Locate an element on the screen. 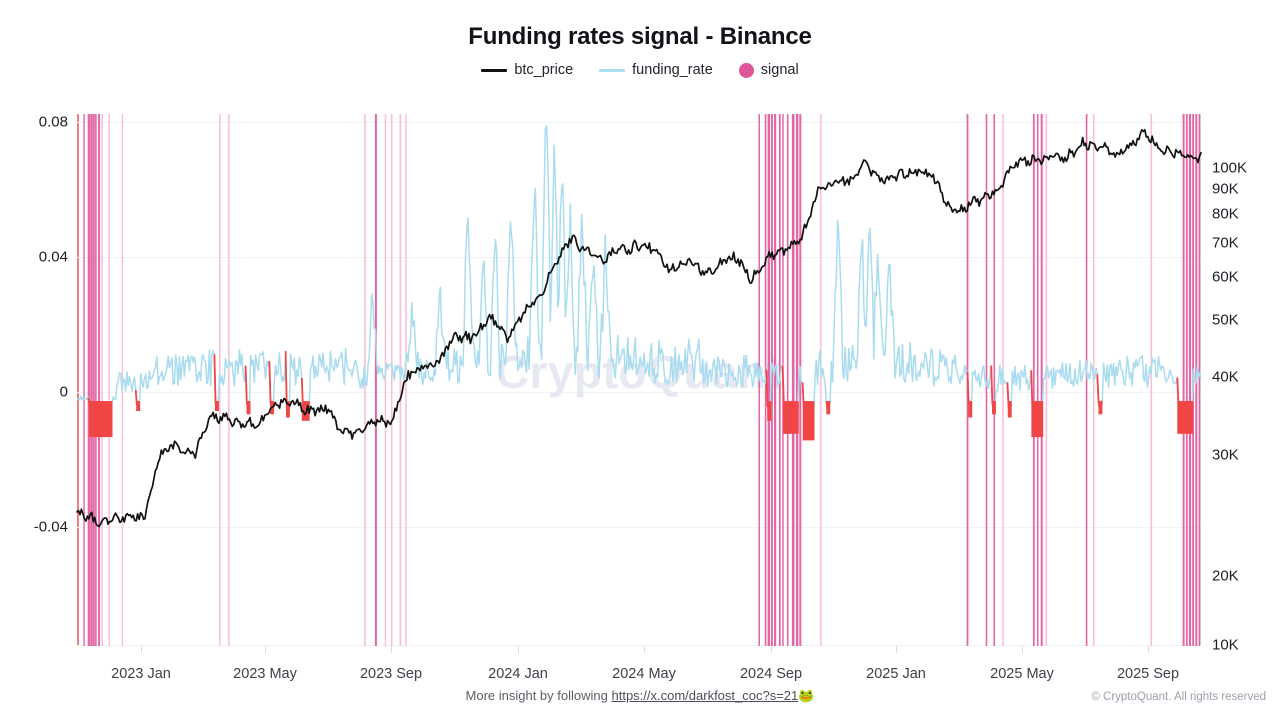 The image size is (1280, 720). y-right-tick-60K: 60K is located at coordinates (1225, 277).